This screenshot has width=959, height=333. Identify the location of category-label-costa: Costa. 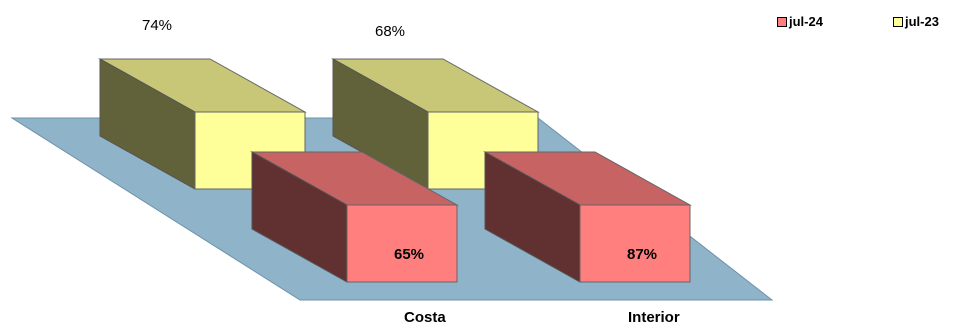
(425, 317).